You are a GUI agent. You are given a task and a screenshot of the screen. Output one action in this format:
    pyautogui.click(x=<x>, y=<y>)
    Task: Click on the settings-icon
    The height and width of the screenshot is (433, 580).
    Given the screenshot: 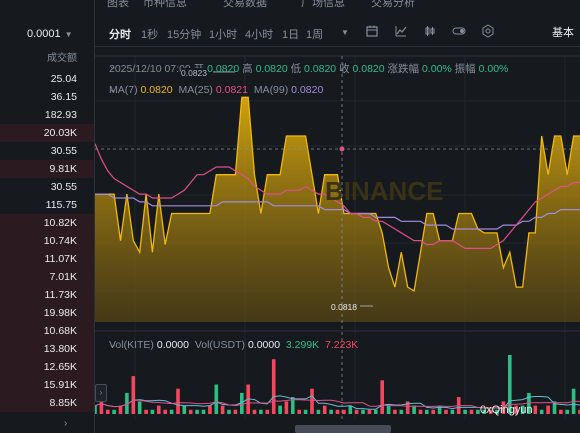 What is the action you would take?
    pyautogui.click(x=488, y=31)
    